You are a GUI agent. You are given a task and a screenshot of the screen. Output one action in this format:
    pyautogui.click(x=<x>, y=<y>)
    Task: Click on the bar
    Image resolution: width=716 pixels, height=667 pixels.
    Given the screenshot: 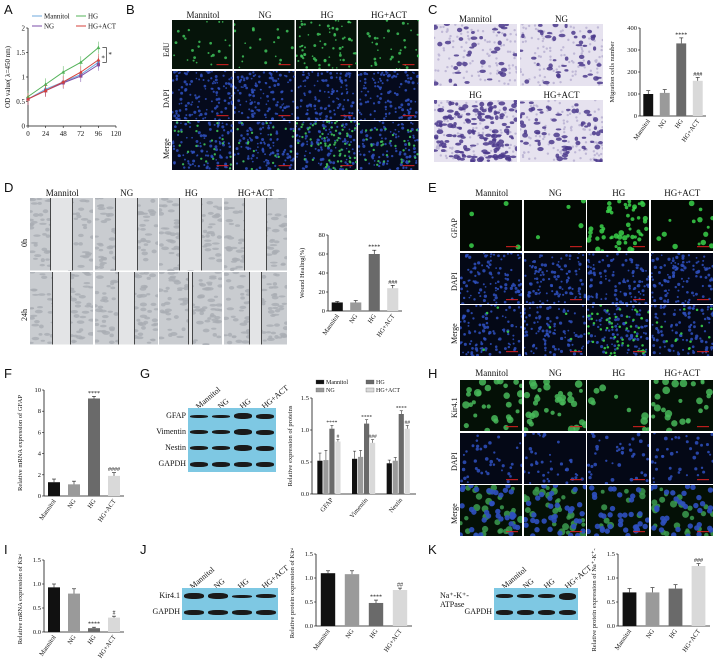 What is the action you would take?
    pyautogui.click(x=328, y=599)
    